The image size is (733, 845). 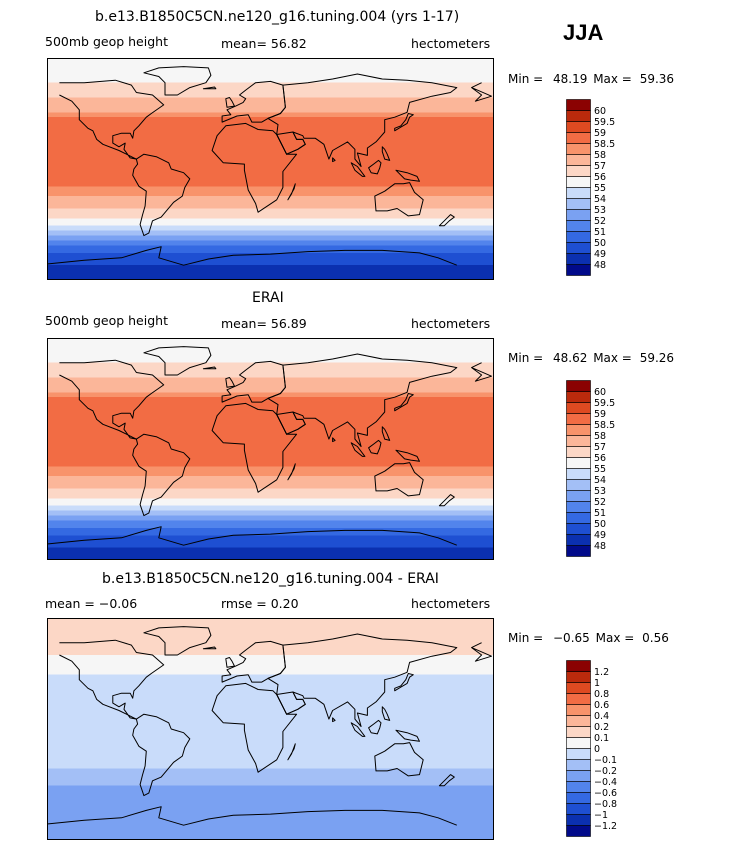 What do you see at coordinates (291, 143) in the screenshot?
I see `coastline-arabia` at bounding box center [291, 143].